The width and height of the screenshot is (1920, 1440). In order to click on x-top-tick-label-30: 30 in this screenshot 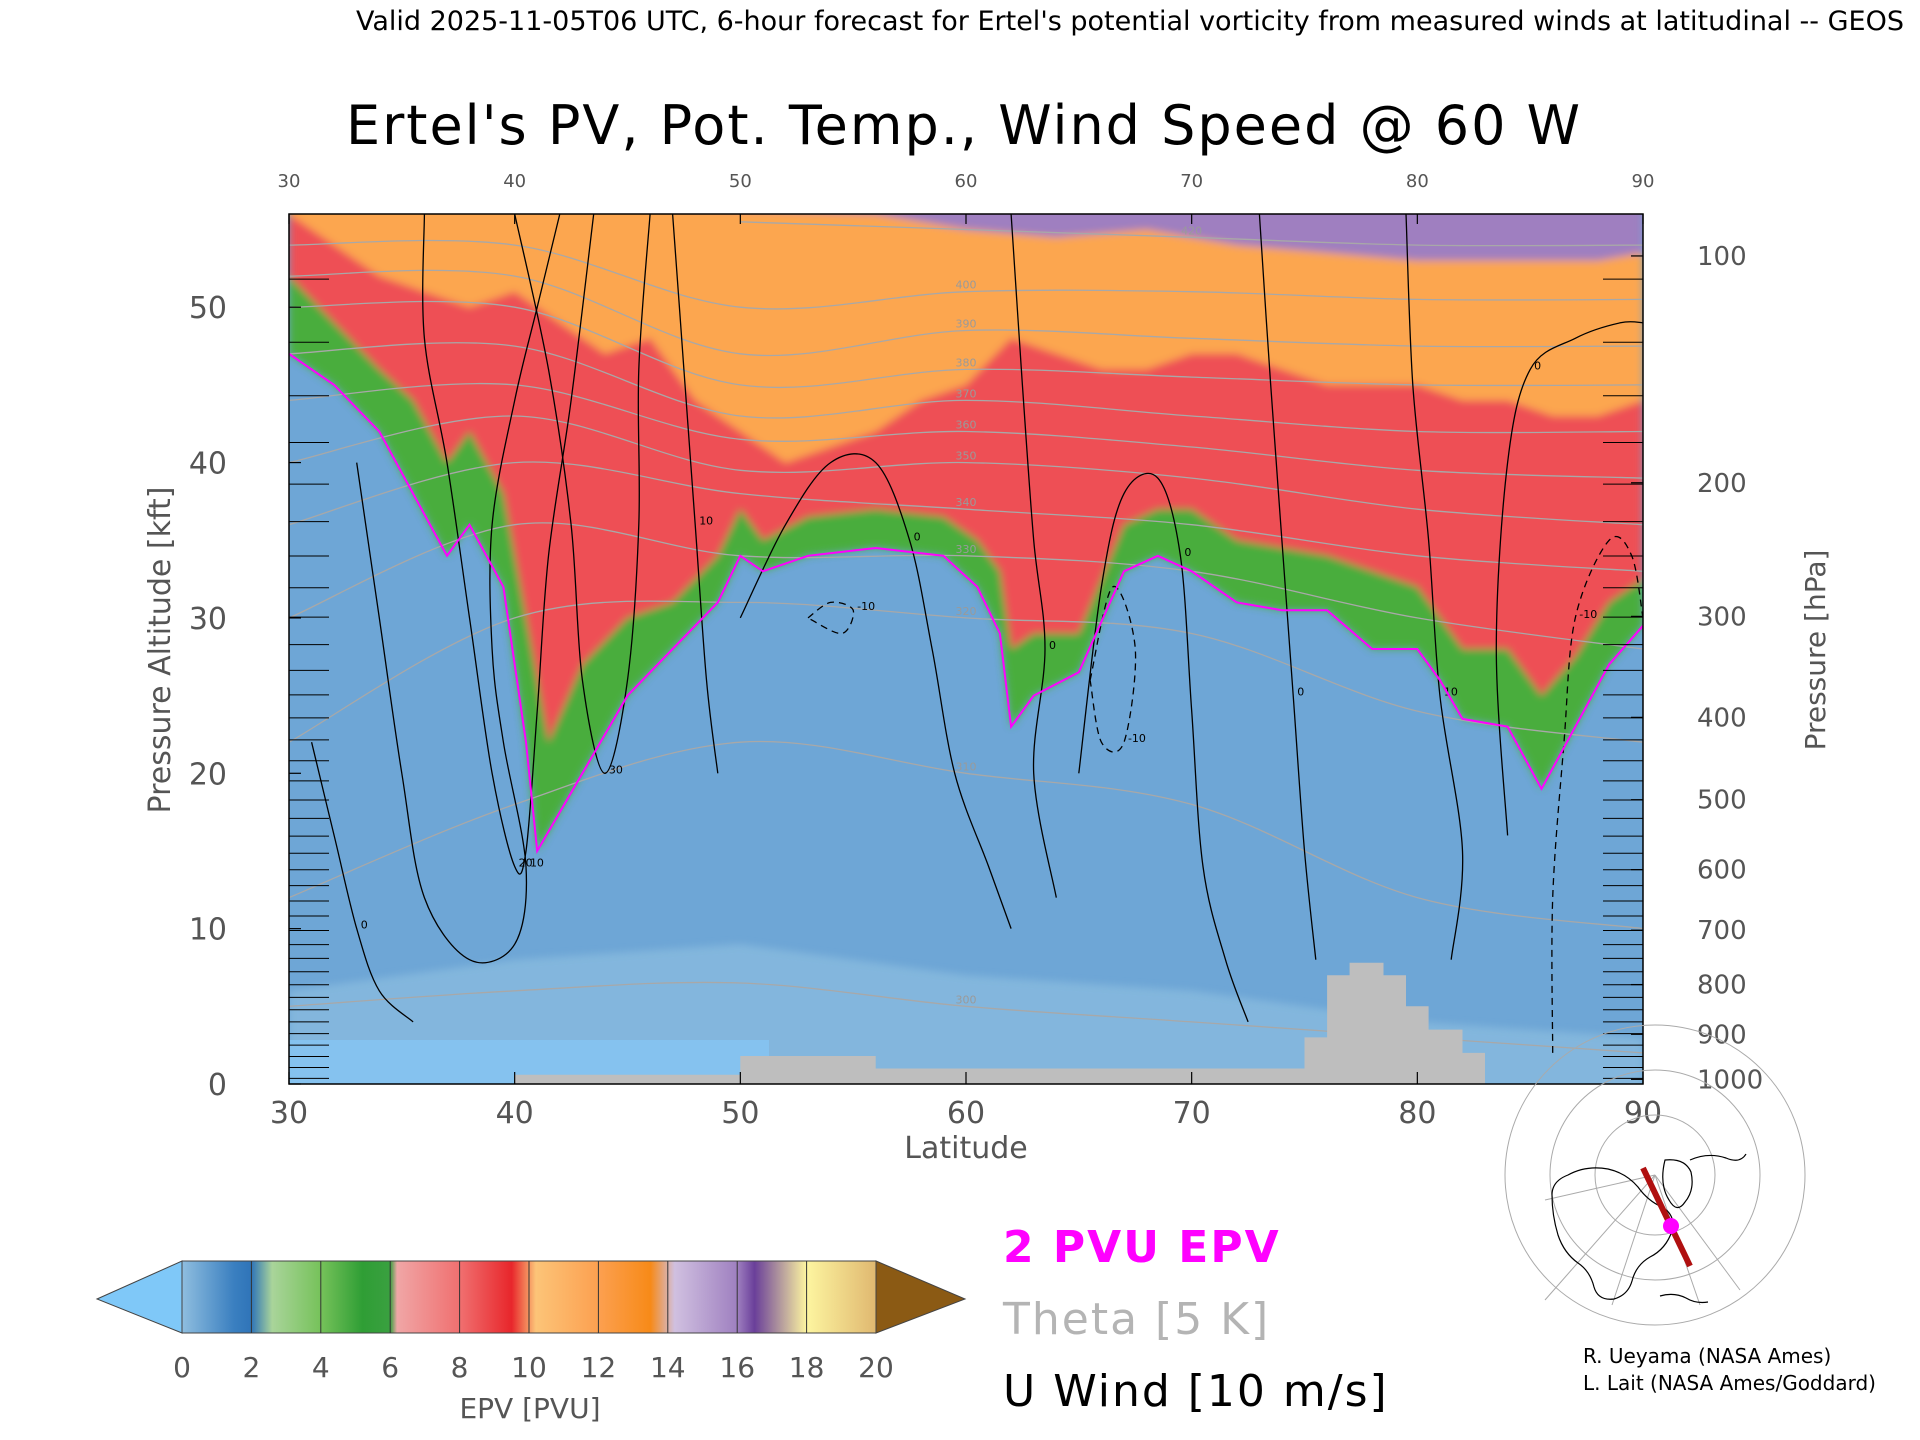, I will do `click(289, 181)`.